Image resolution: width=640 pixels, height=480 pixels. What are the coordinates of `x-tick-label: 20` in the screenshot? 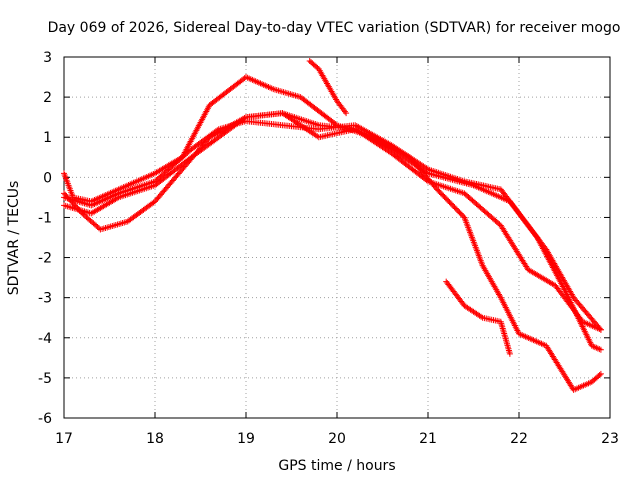 It's located at (337, 439).